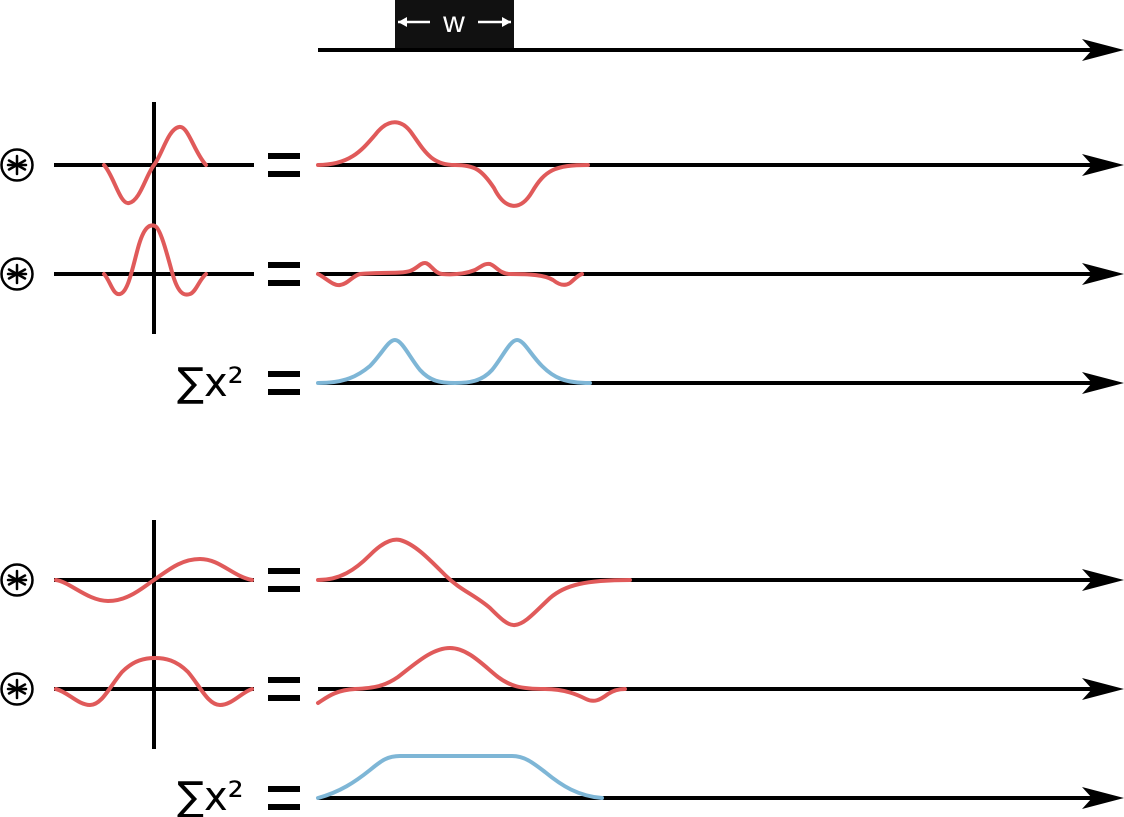  What do you see at coordinates (450, 274) in the screenshot?
I see `even-response-curve` at bounding box center [450, 274].